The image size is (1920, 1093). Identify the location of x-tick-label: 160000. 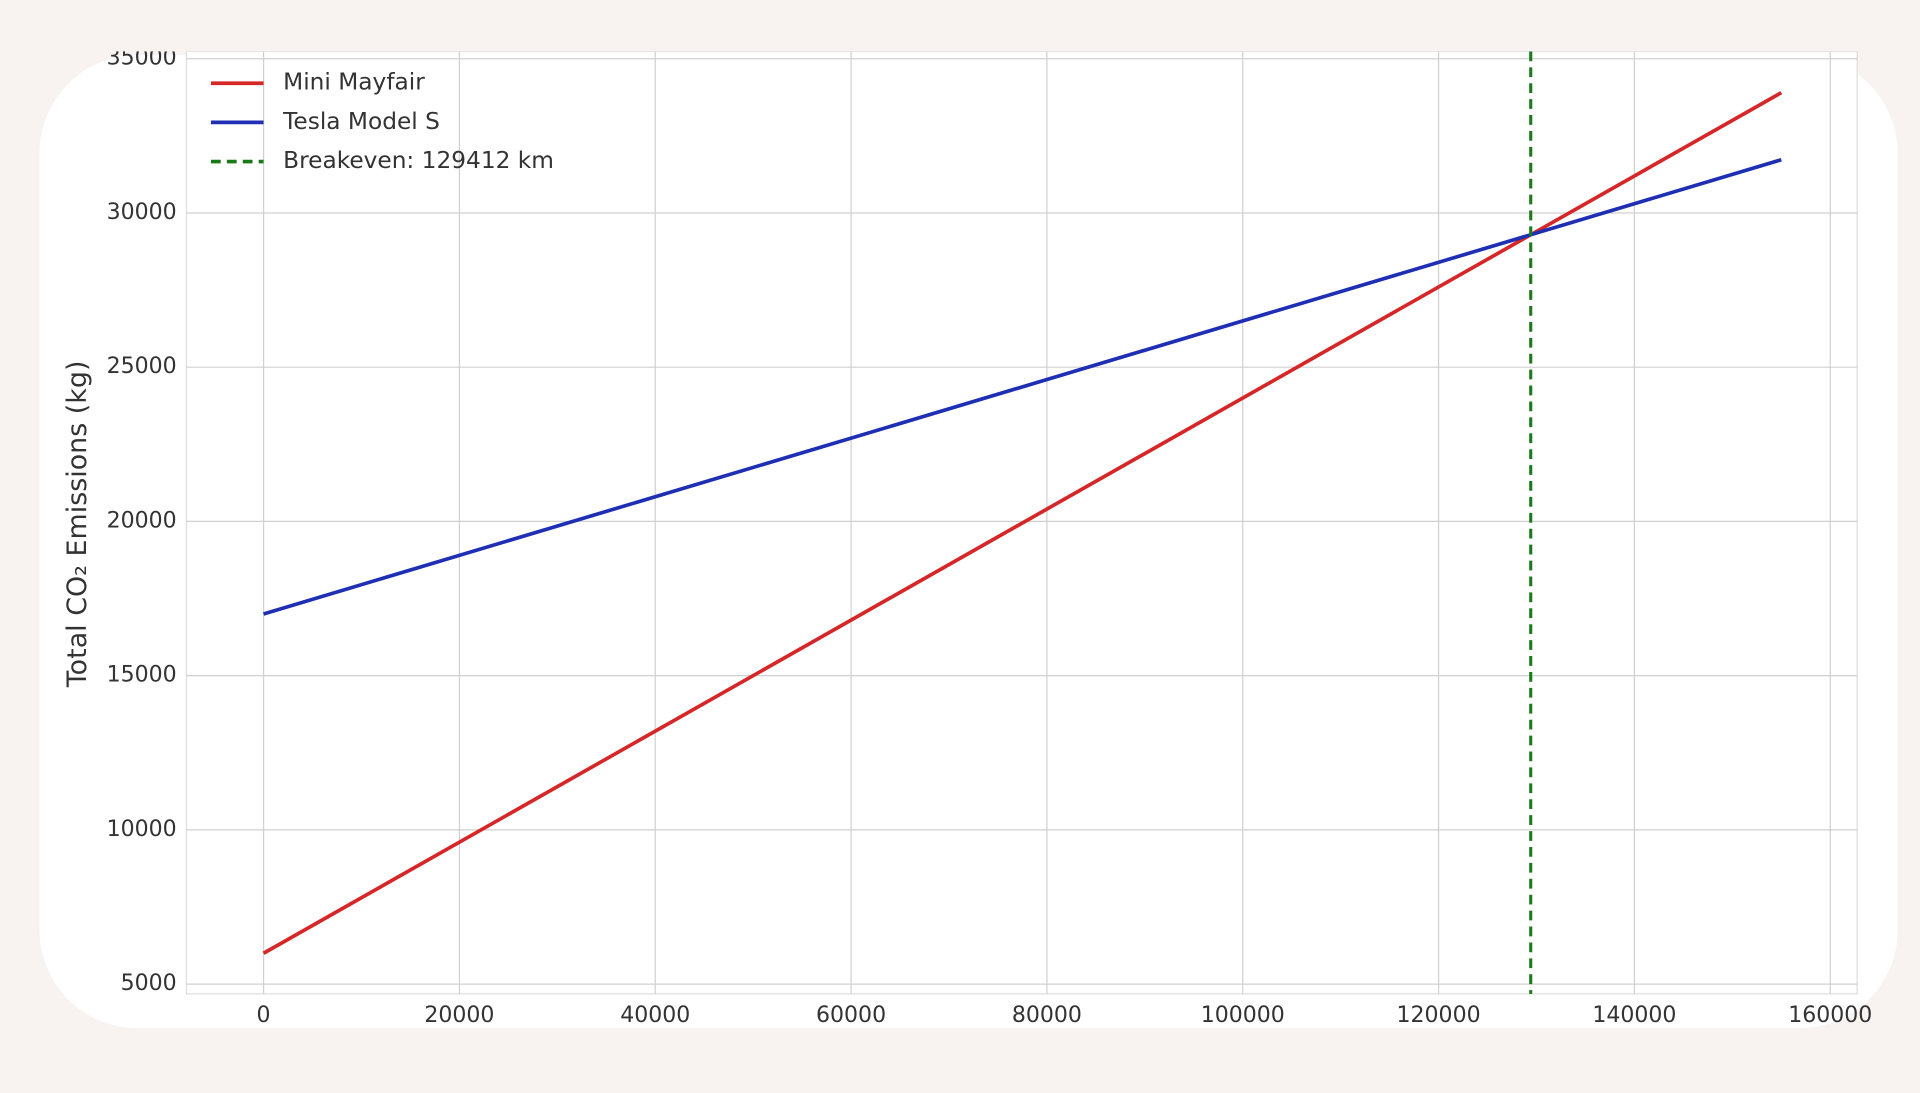
(1830, 1015).